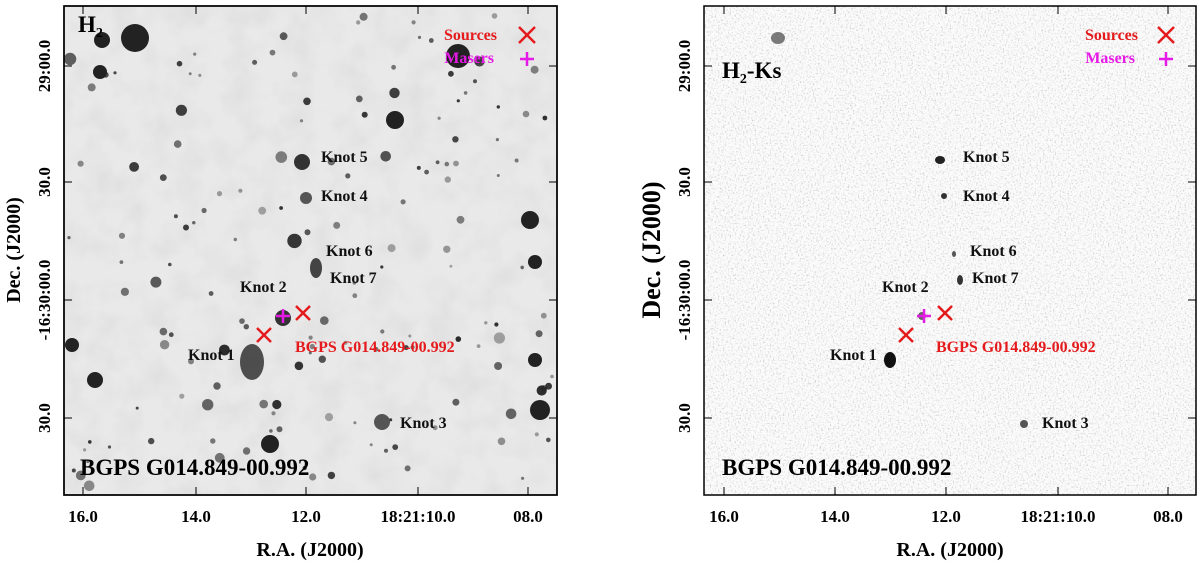  I want to click on knot-label: Knot 1, so click(211, 355).